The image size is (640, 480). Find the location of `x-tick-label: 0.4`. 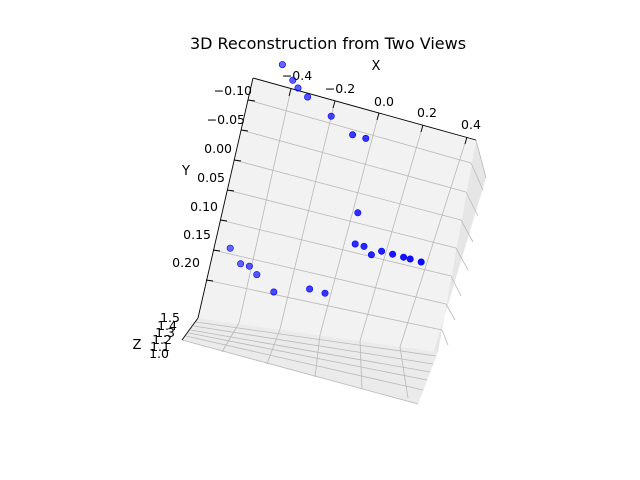

x-tick-label: 0.4 is located at coordinates (471, 124).